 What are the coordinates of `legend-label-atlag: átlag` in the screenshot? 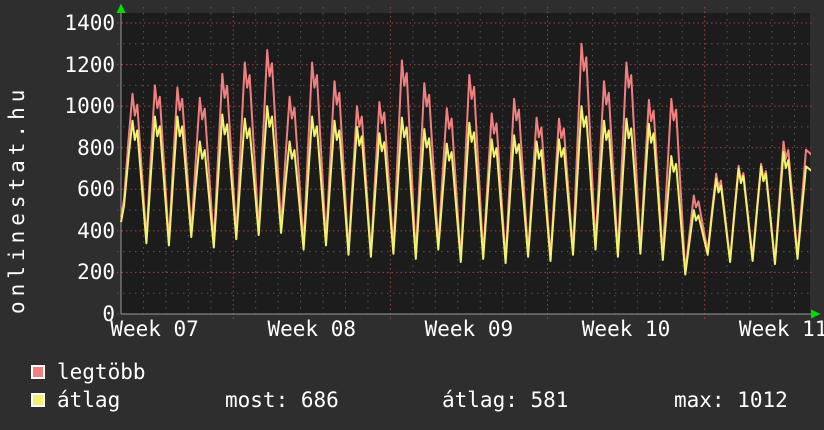 It's located at (89, 400).